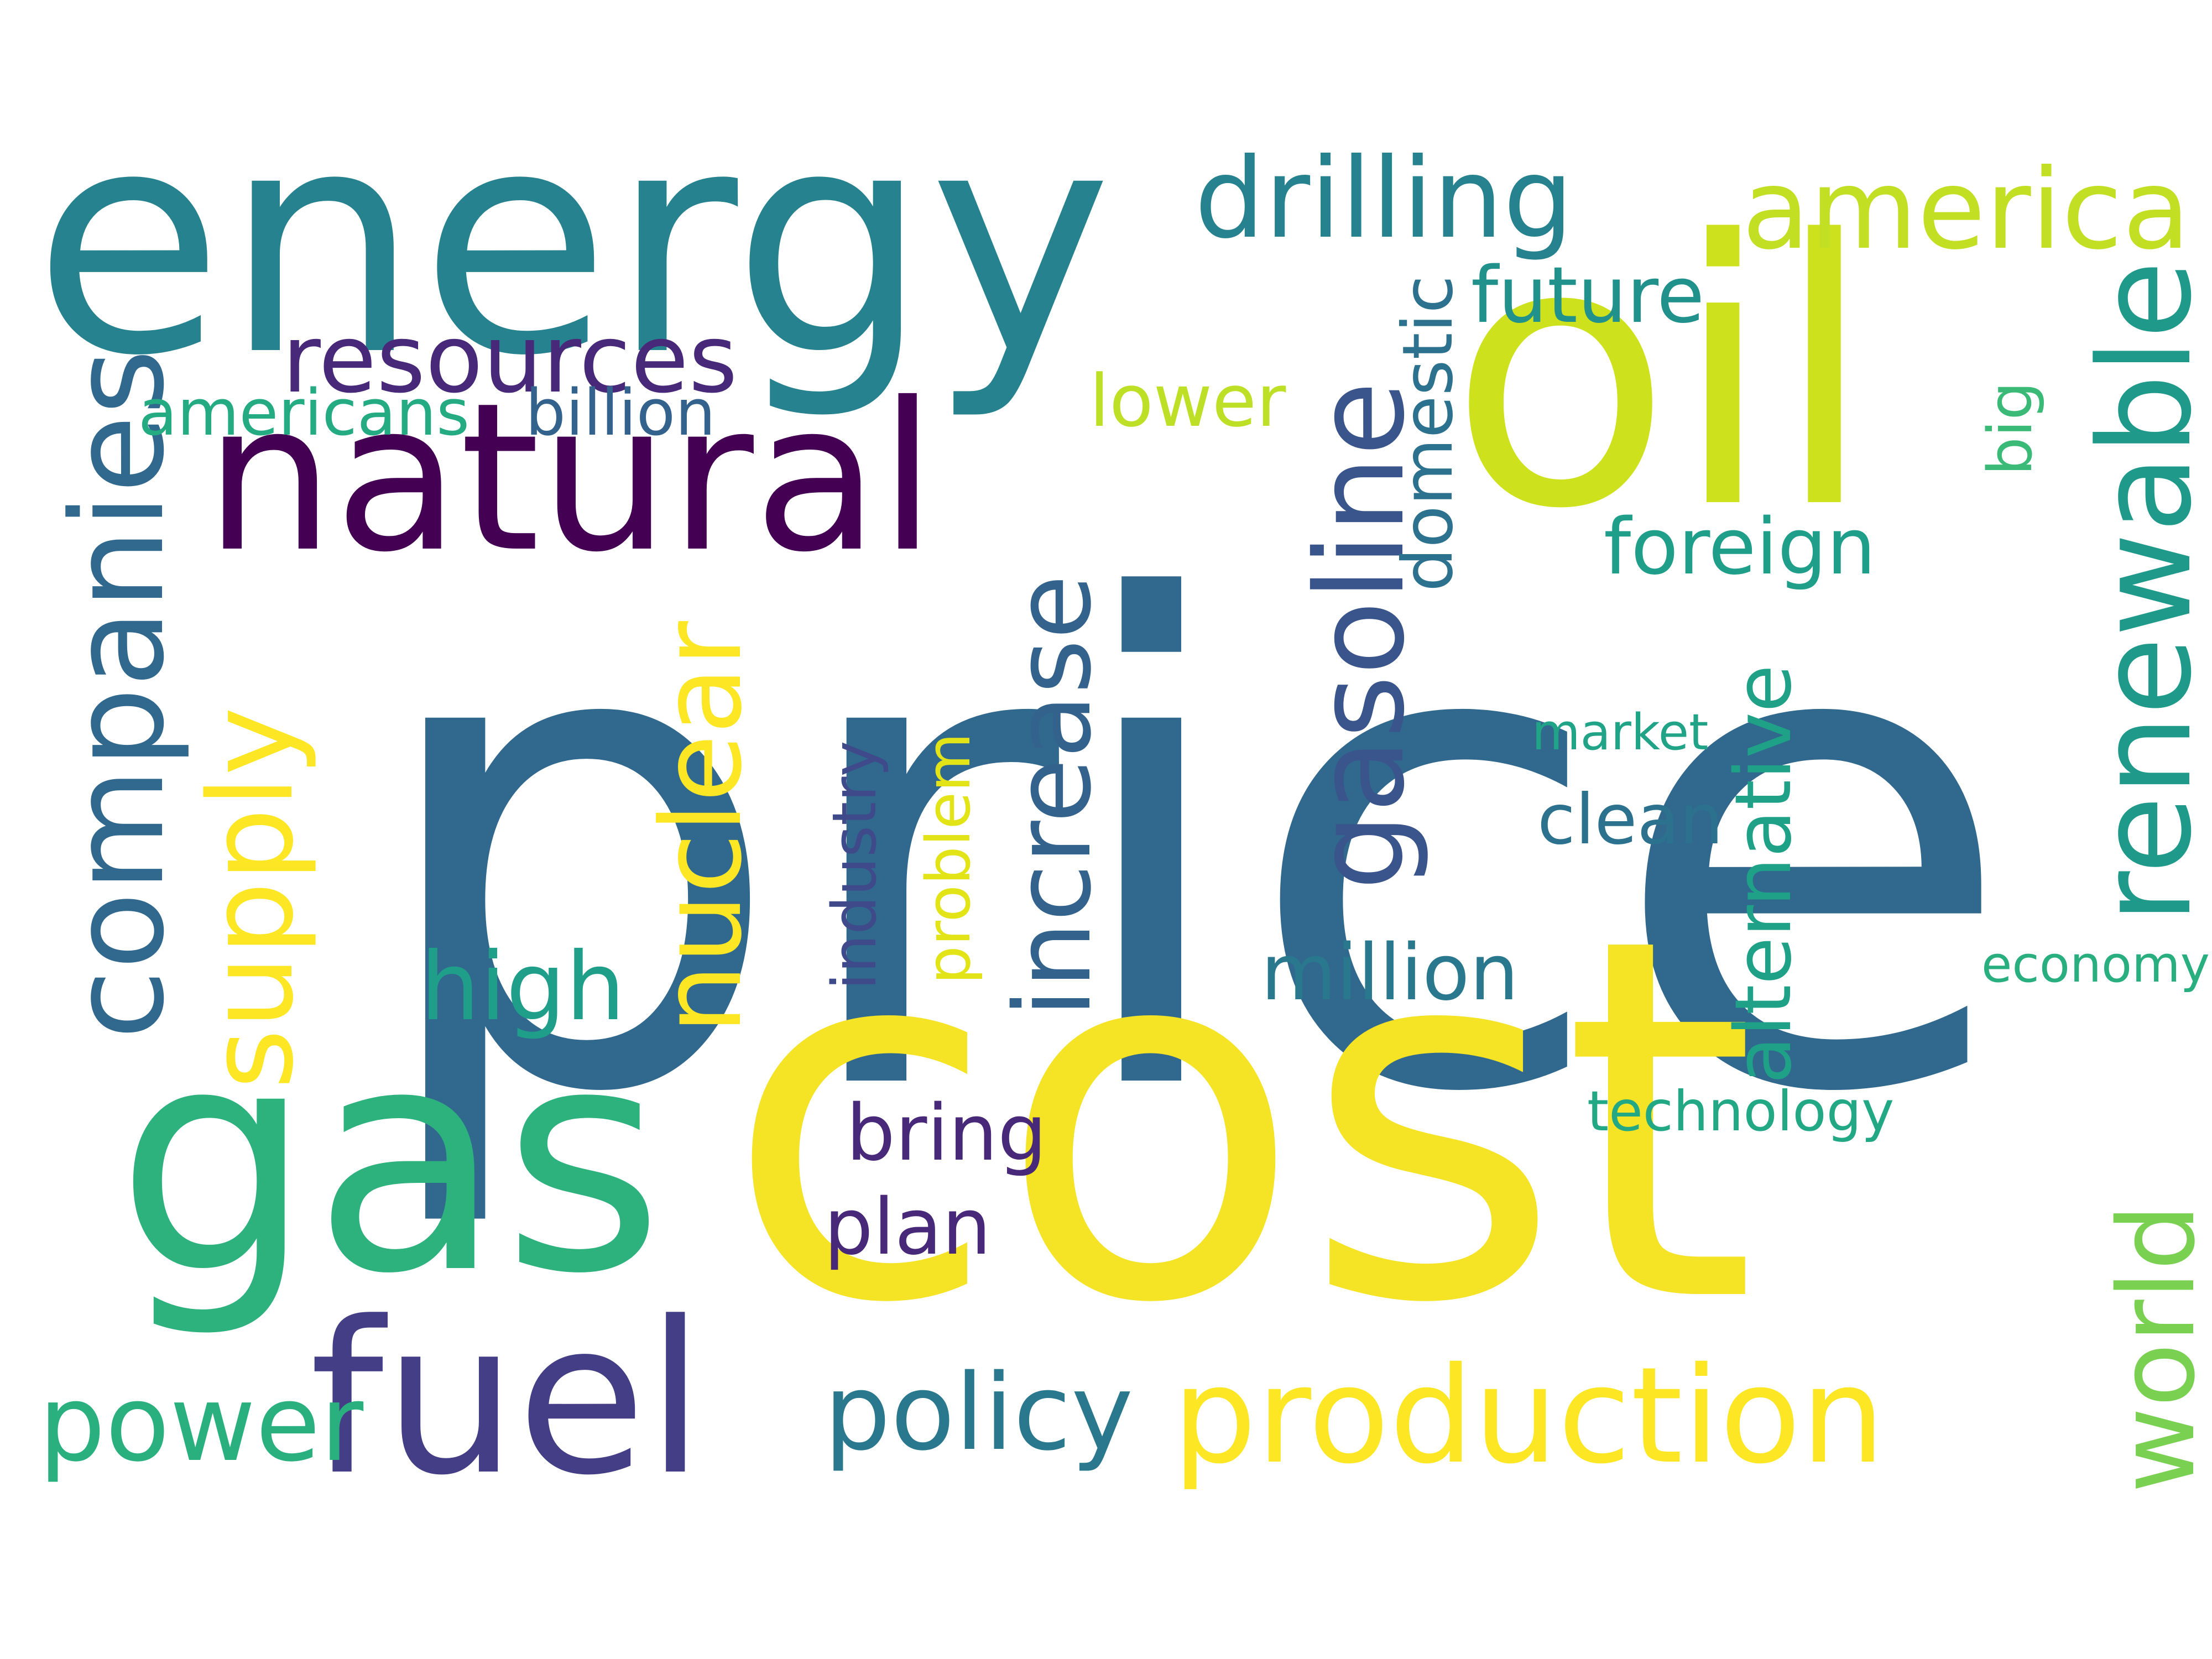 The image size is (2212, 1659). What do you see at coordinates (573, 244) in the screenshot?
I see `word-energy: energy` at bounding box center [573, 244].